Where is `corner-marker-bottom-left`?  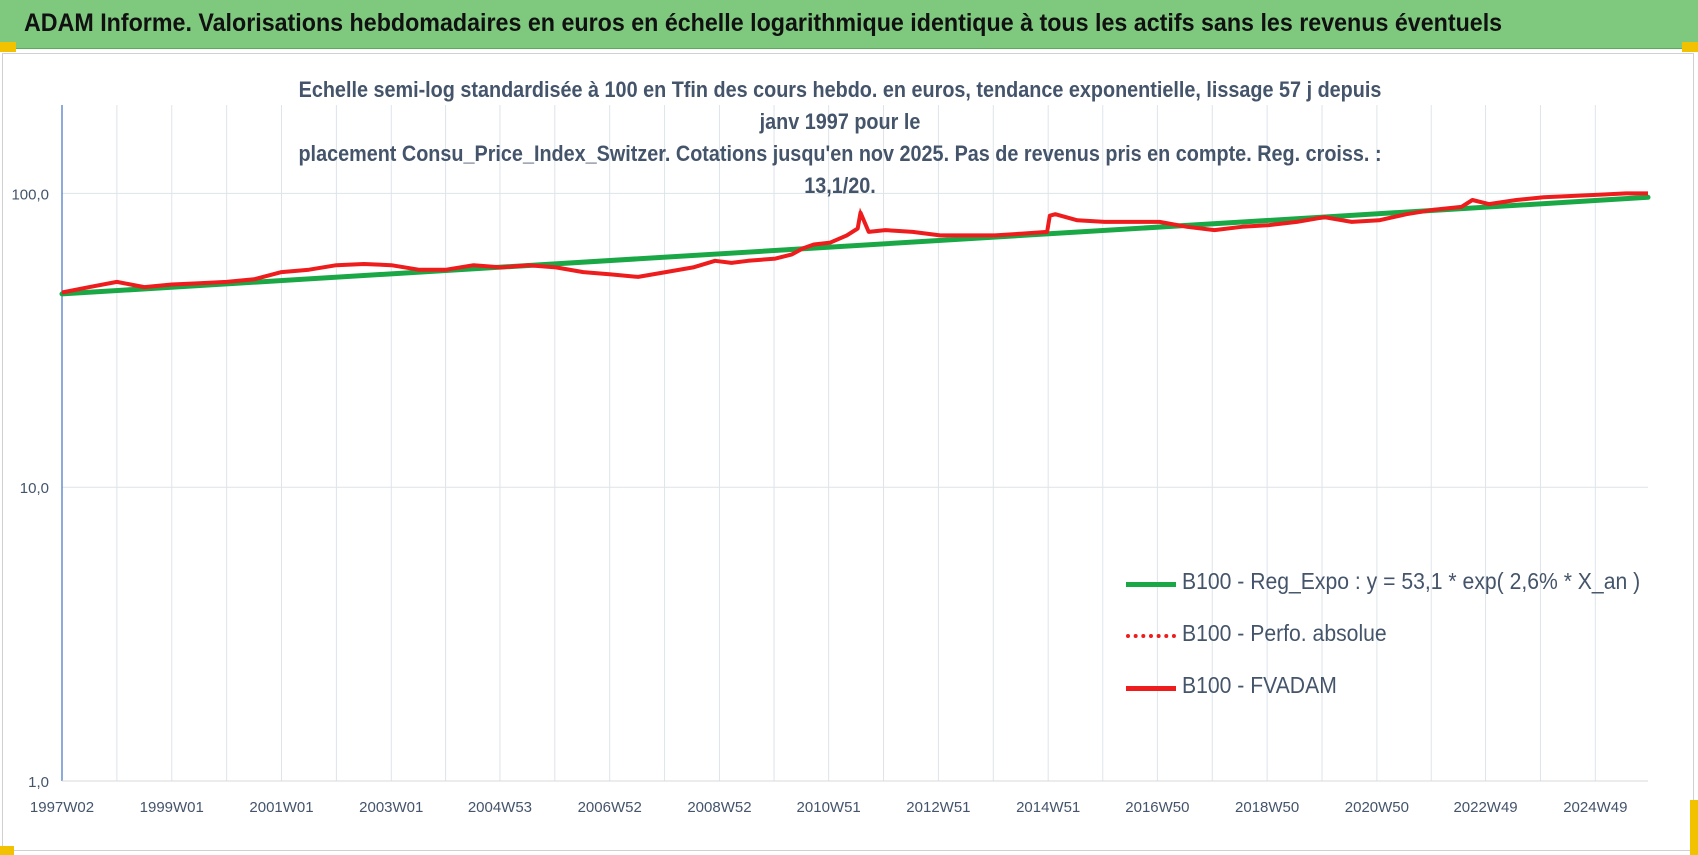 corner-marker-bottom-left is located at coordinates (7, 850).